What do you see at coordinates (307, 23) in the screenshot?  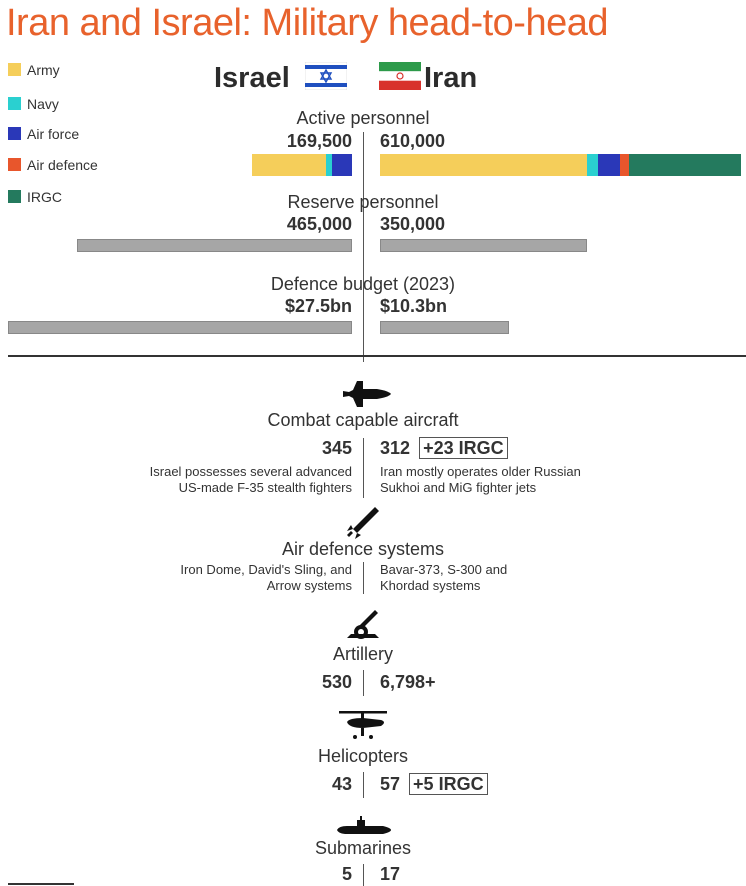 I see `chart-title: Iran and Israel: Military head-to-head` at bounding box center [307, 23].